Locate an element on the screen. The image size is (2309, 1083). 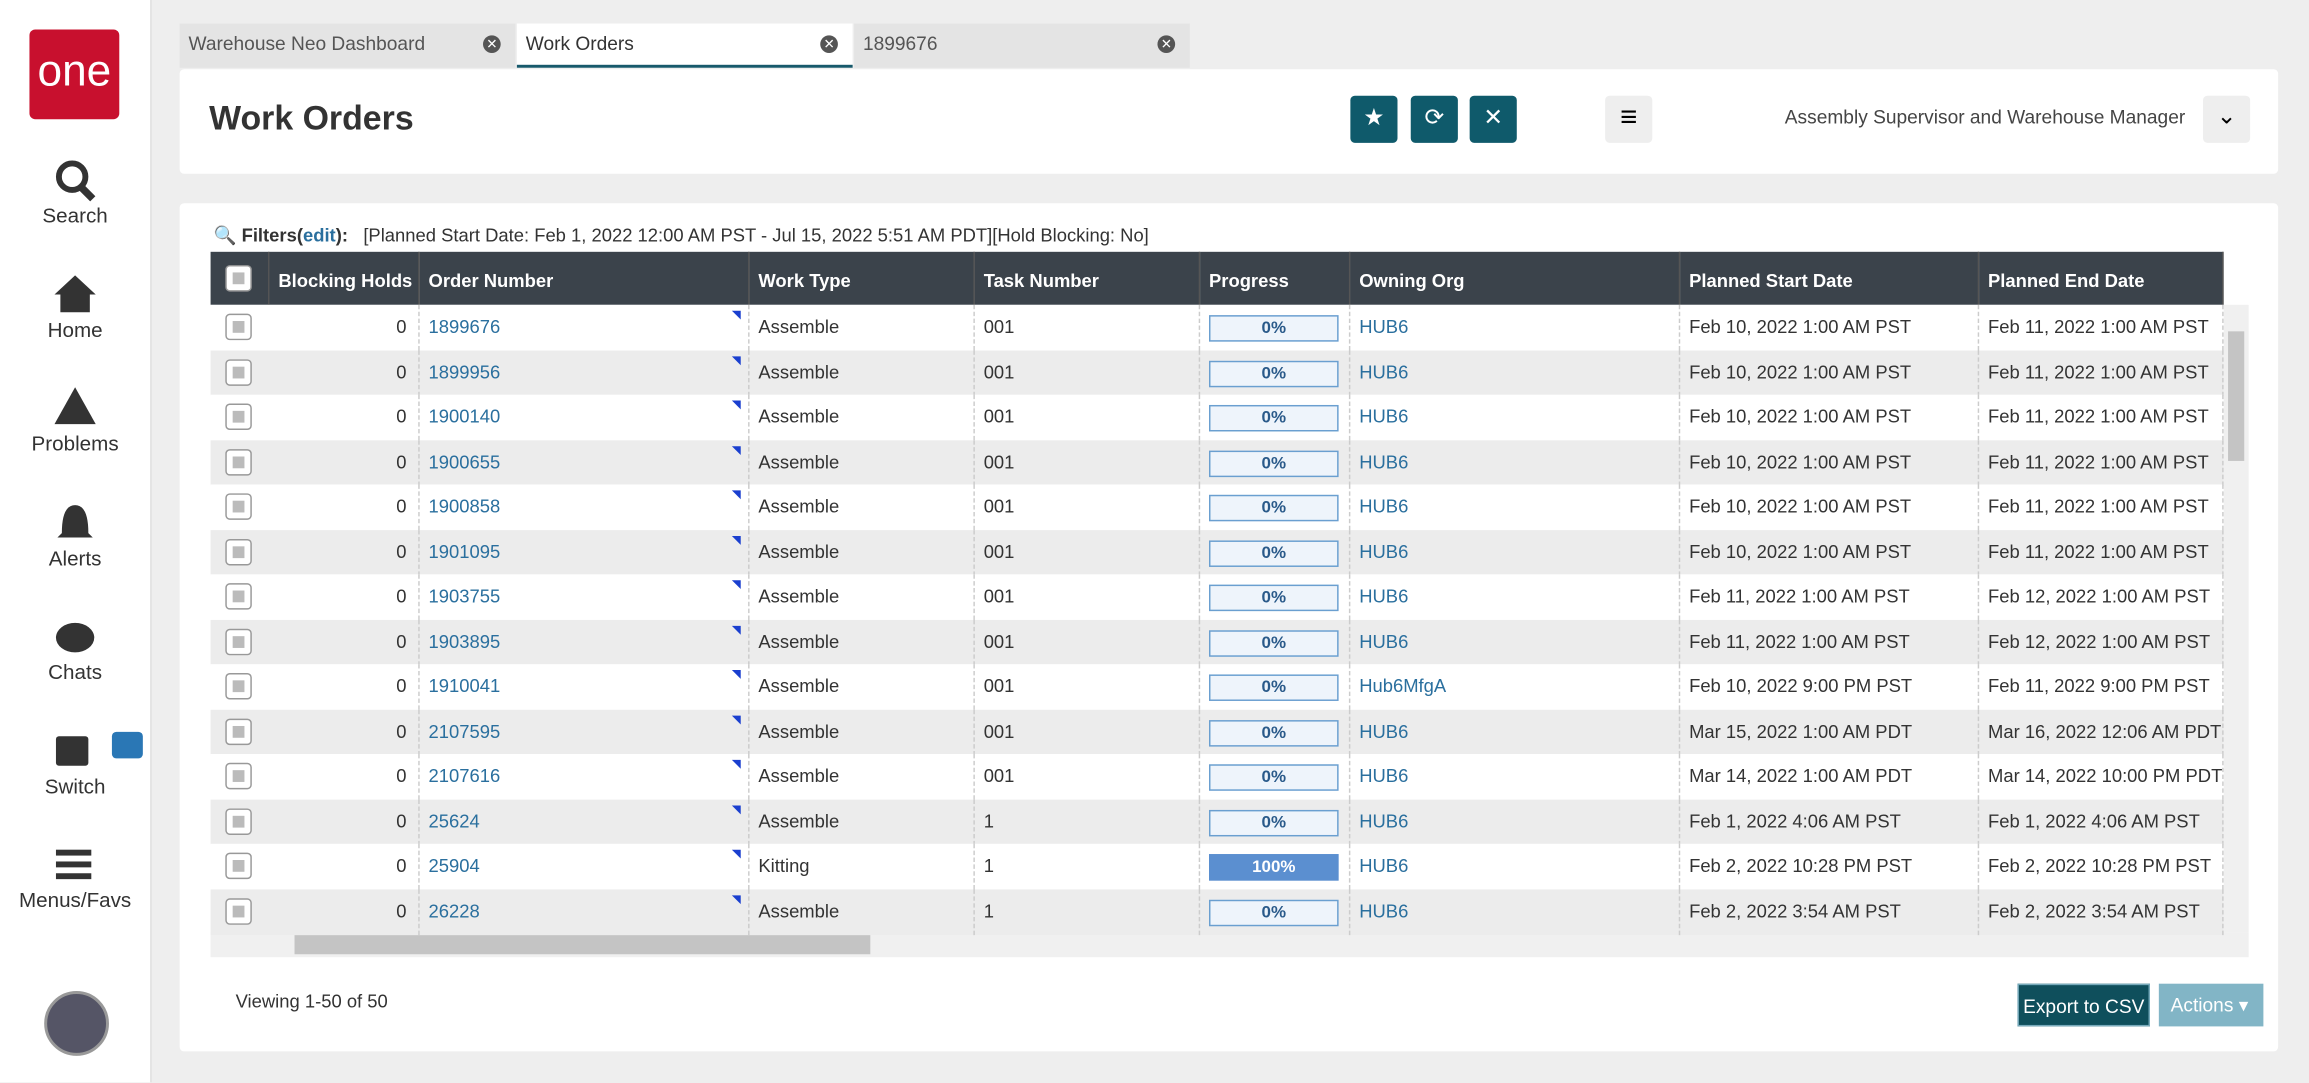
order-number: 2107616 is located at coordinates (585, 777).